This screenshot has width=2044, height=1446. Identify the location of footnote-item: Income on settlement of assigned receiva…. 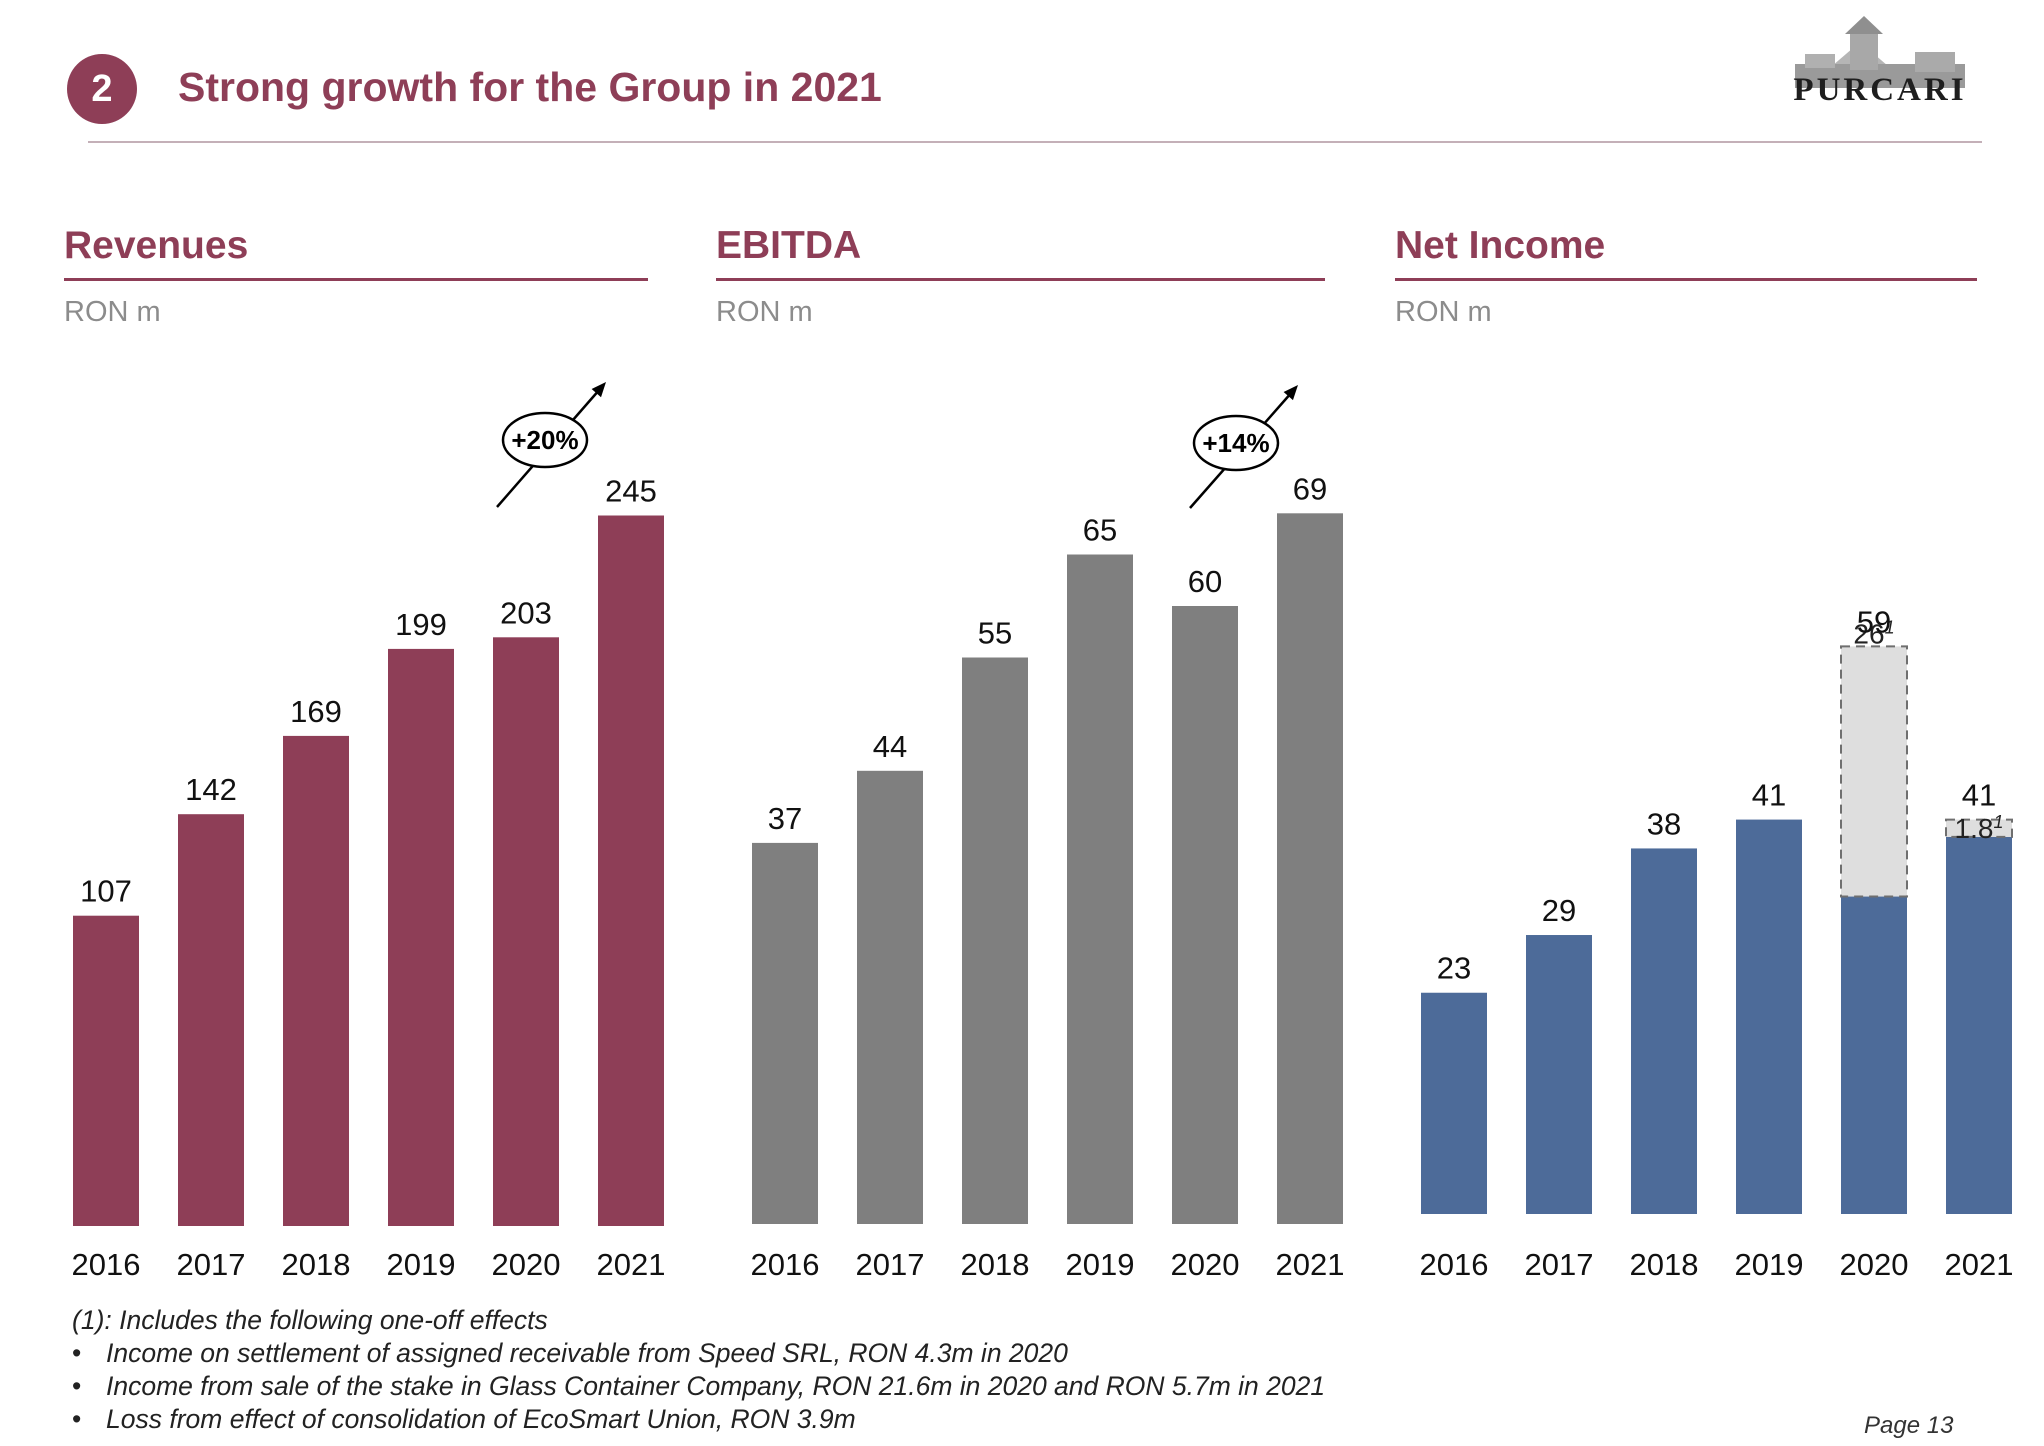
(698, 1353).